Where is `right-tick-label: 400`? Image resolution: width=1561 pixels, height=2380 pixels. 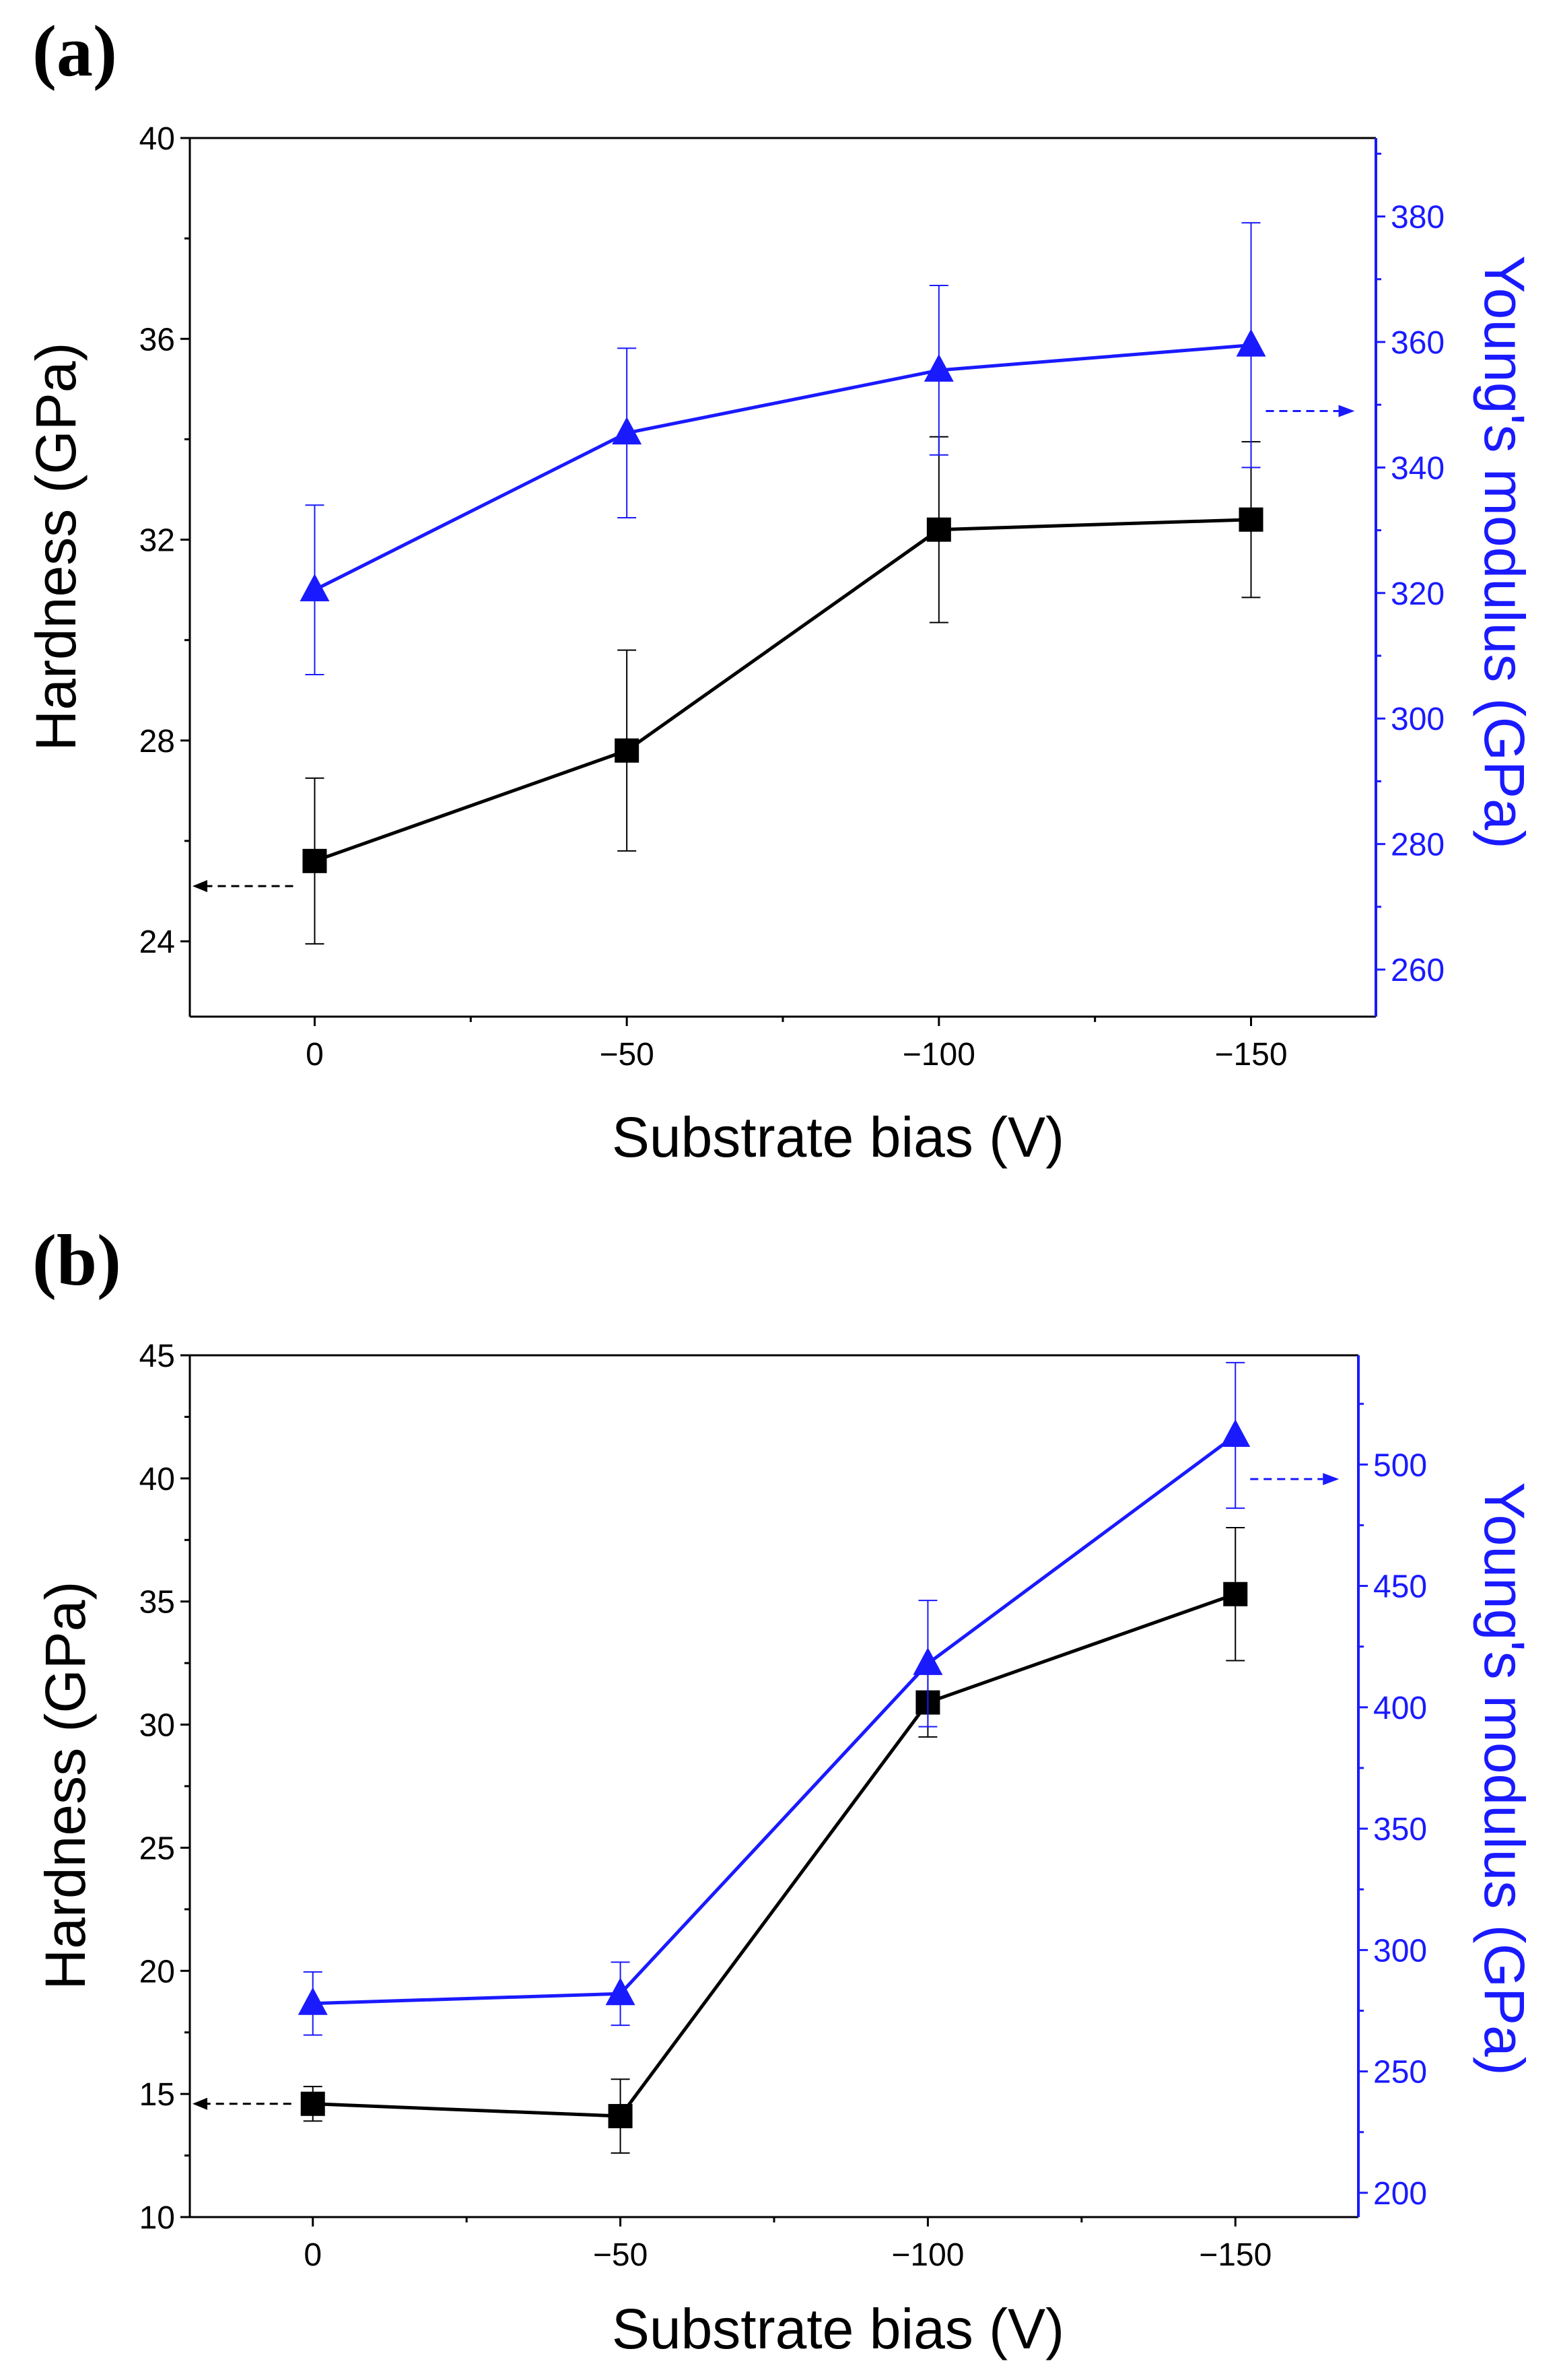 right-tick-label: 400 is located at coordinates (1400, 1708).